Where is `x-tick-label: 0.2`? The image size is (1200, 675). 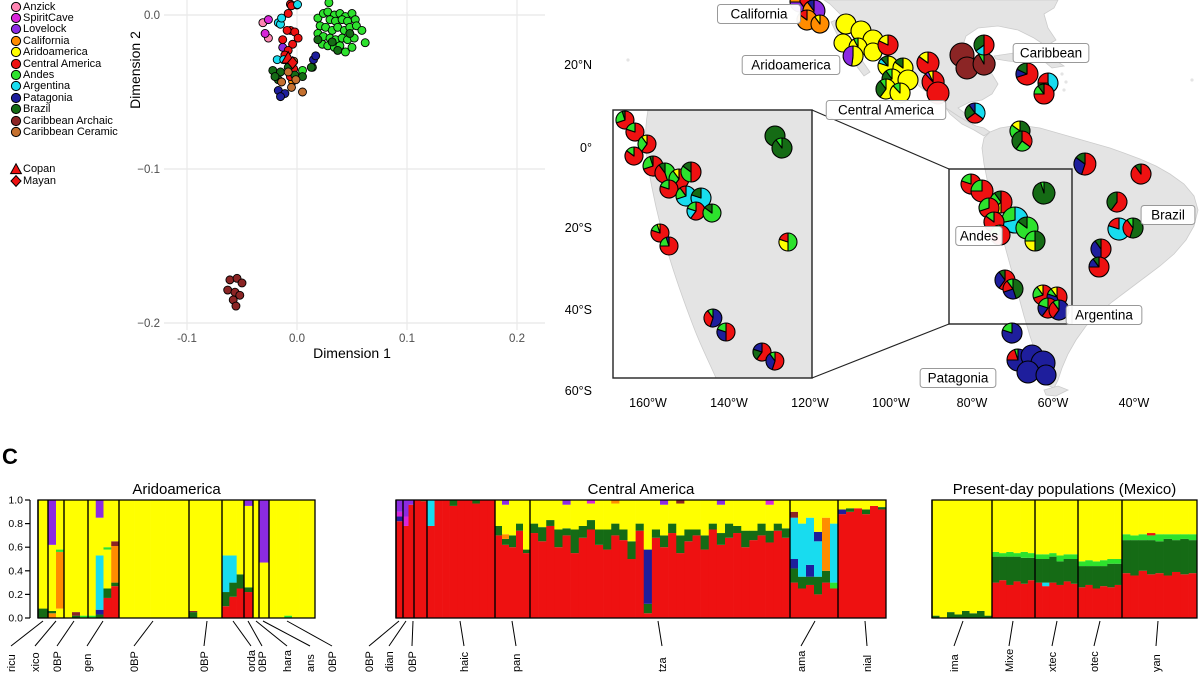 x-tick-label: 0.2 is located at coordinates (517, 339).